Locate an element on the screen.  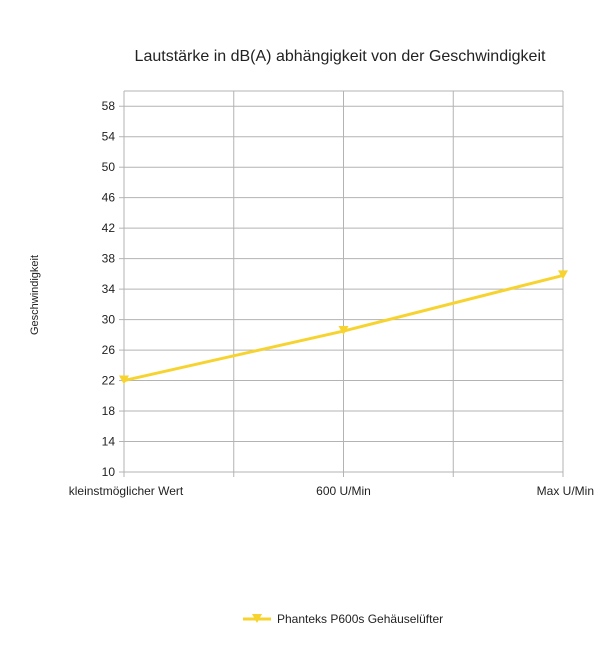
y-tick-label: 50 is located at coordinates (109, 167).